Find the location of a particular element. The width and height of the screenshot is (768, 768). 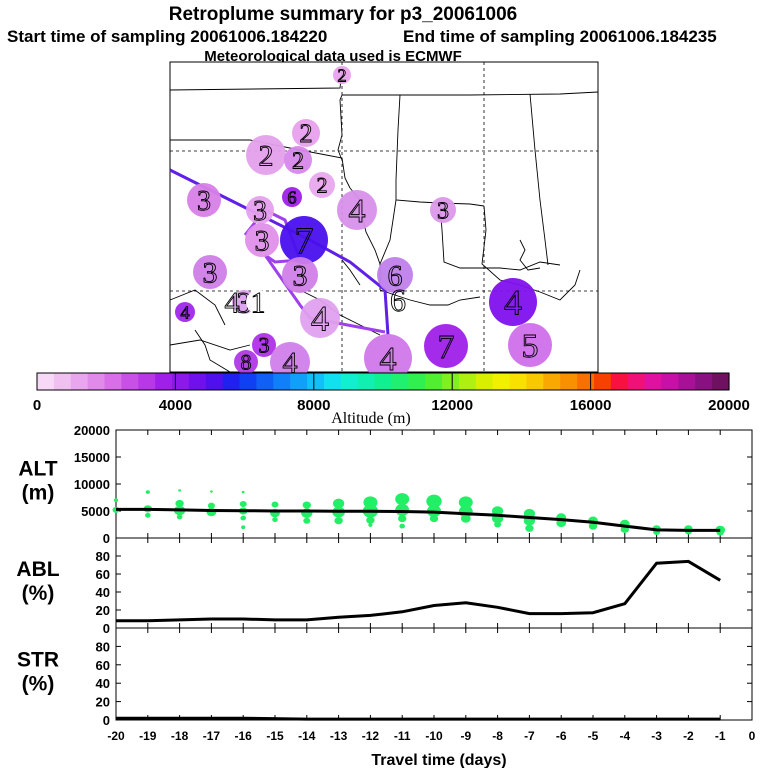

end-time-label: End time of sampling 20061006.184235 is located at coordinates (560, 36).